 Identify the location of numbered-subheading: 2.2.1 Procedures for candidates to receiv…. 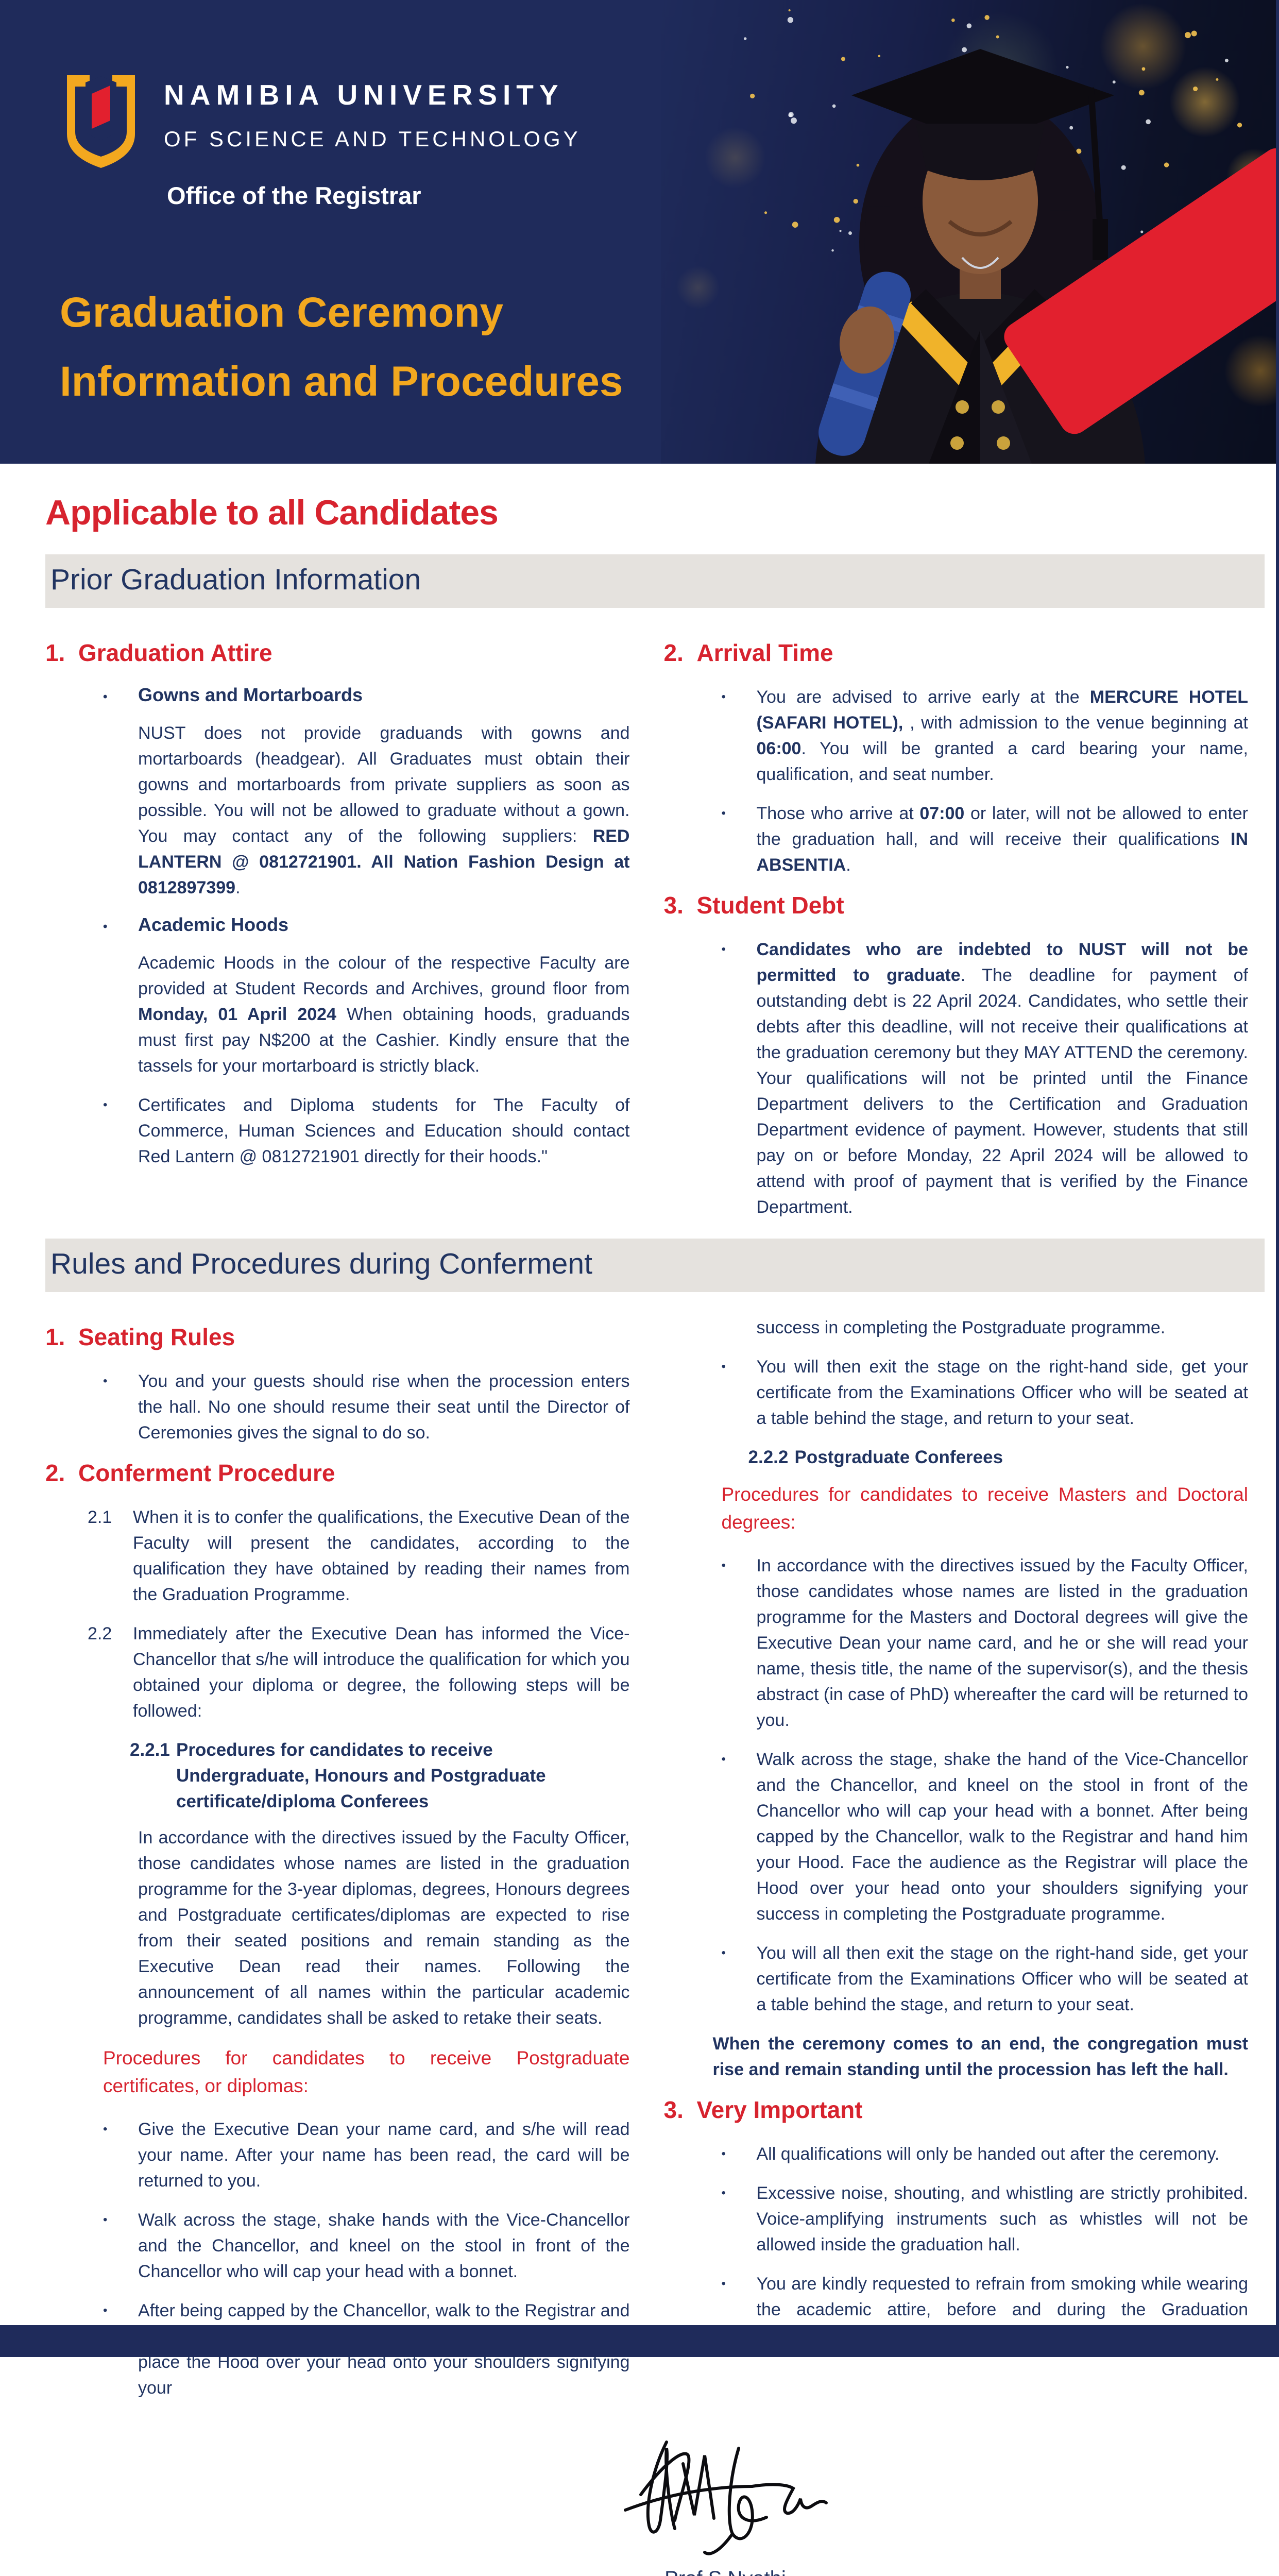
(338, 1775).